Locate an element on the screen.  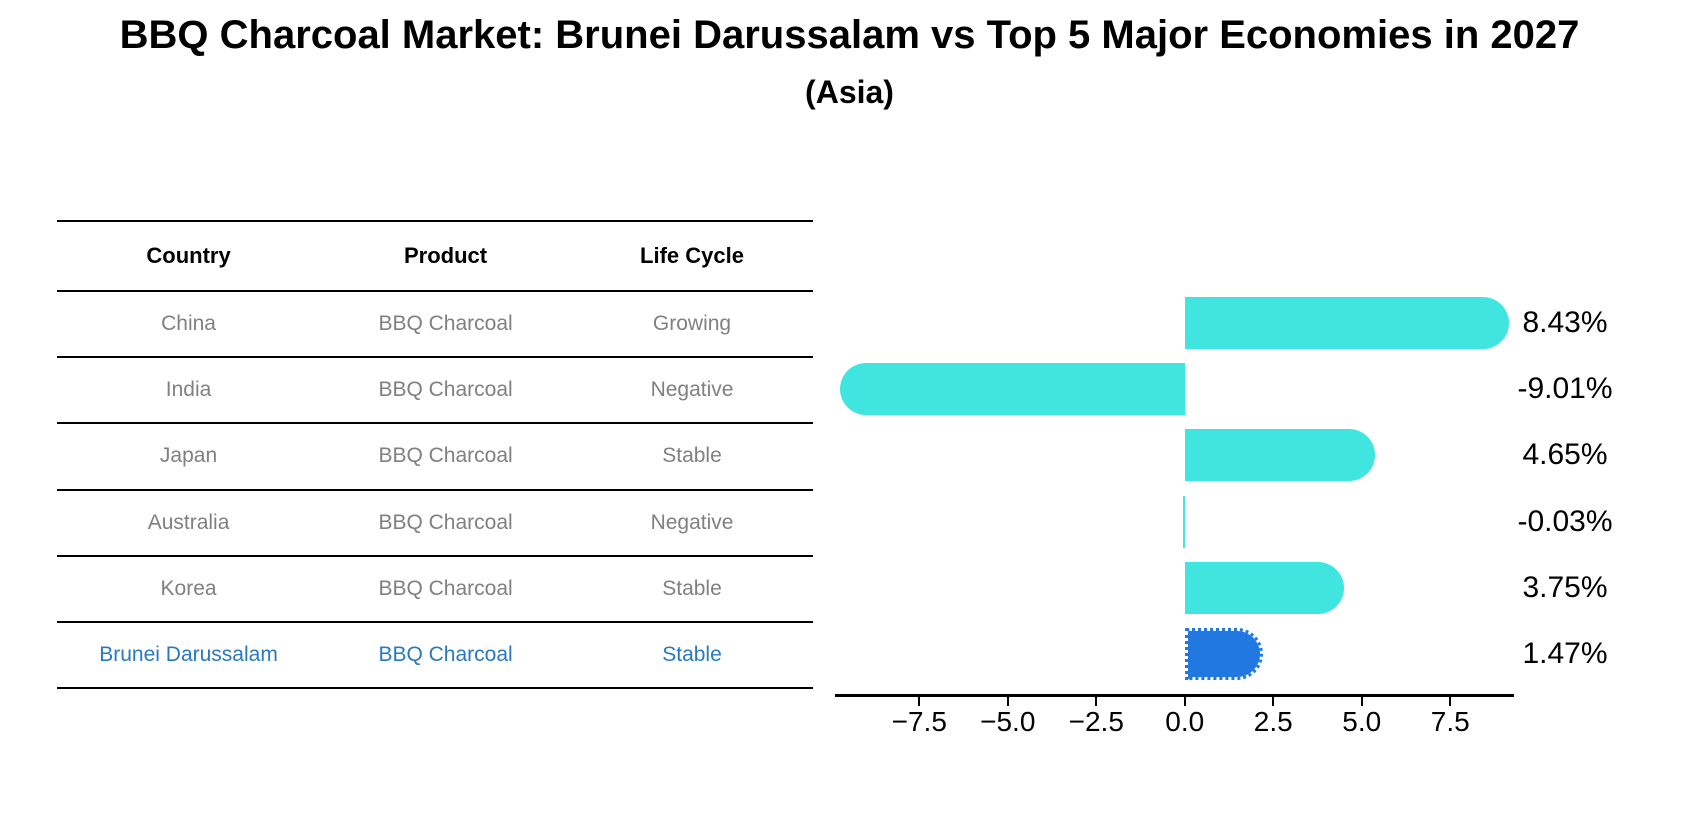
cell-country: Japan is located at coordinates (188, 456).